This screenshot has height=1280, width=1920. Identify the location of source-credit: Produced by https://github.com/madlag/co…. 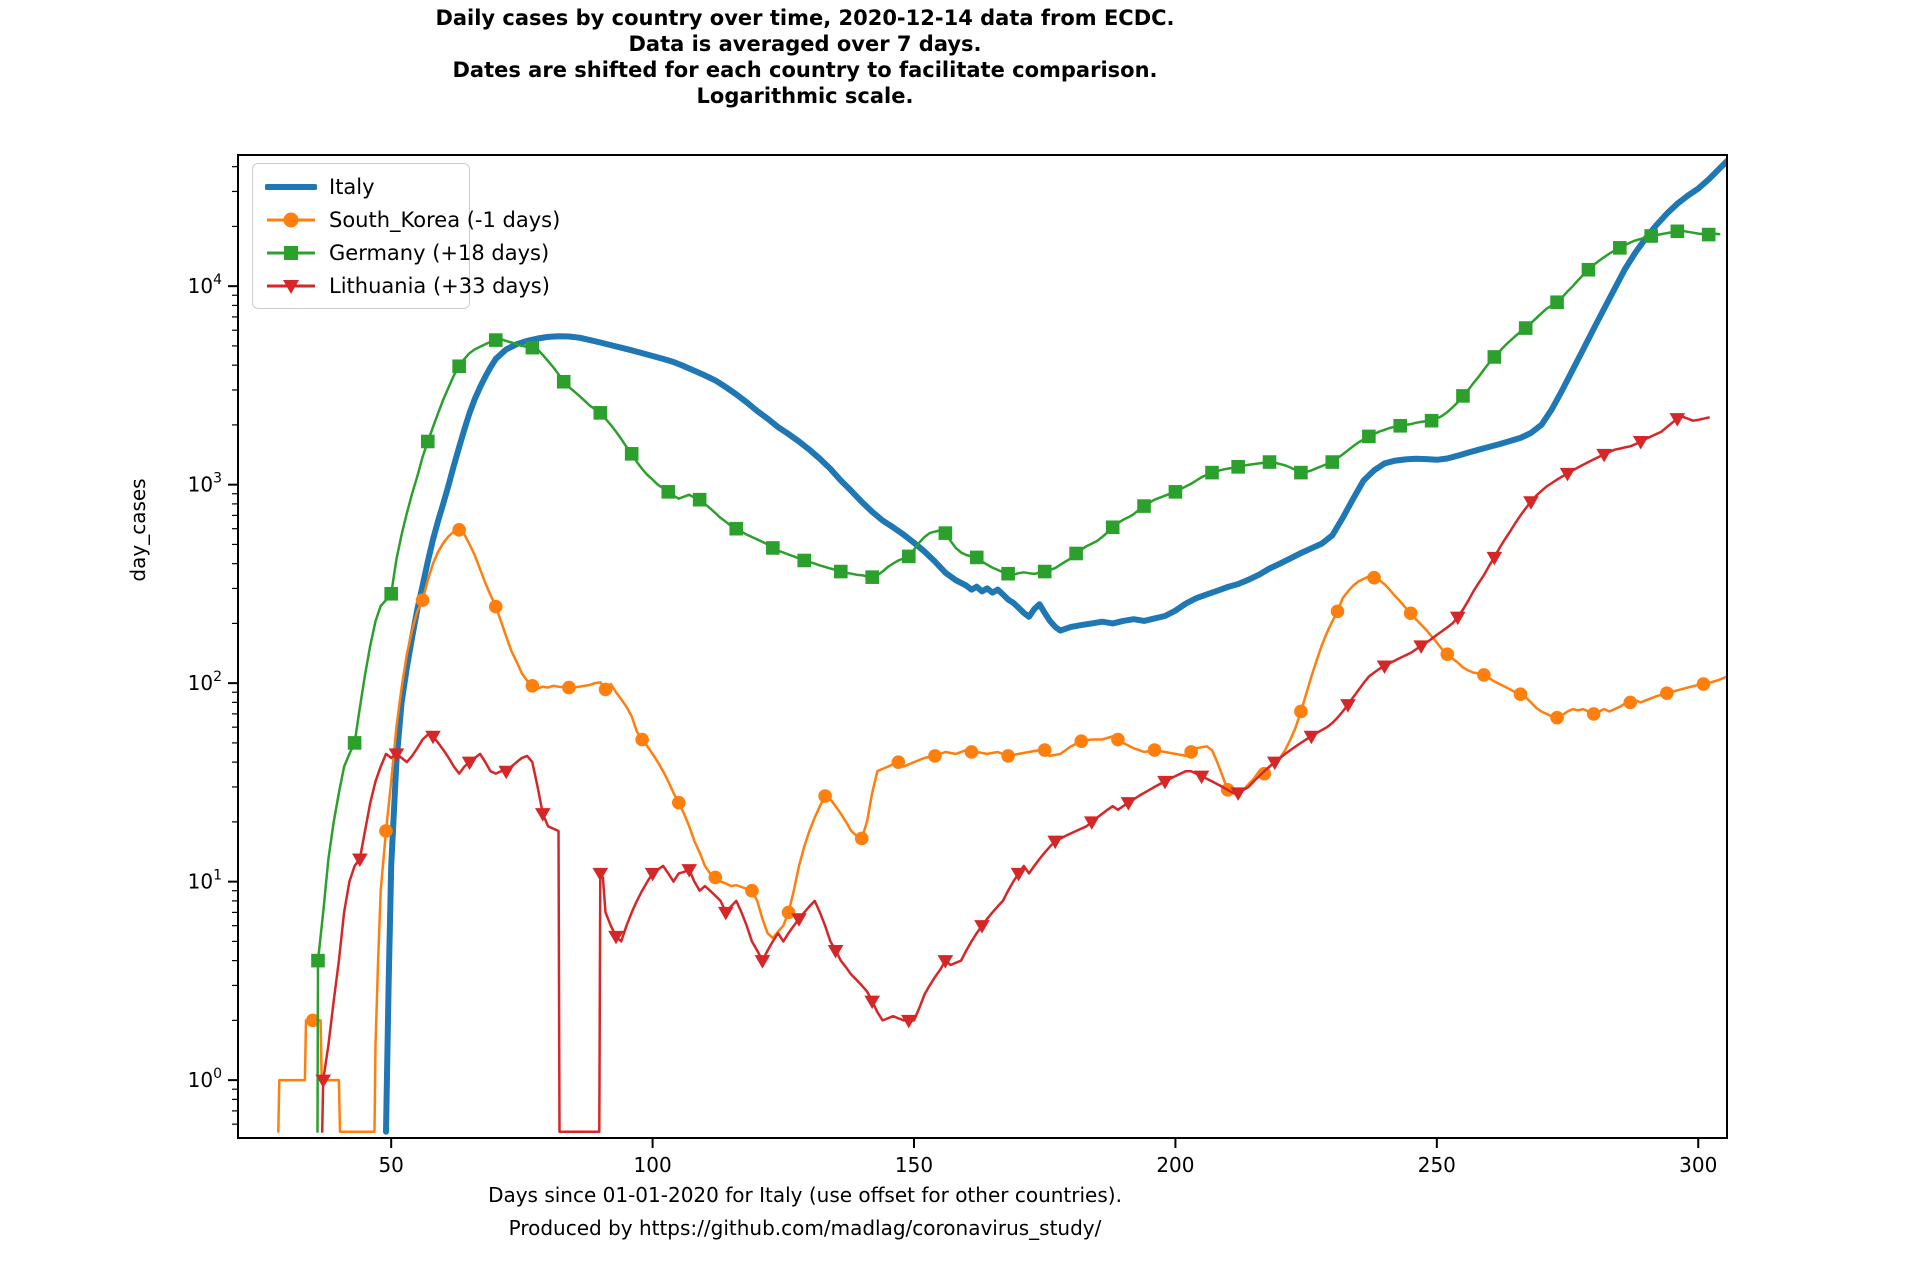
(805, 1228).